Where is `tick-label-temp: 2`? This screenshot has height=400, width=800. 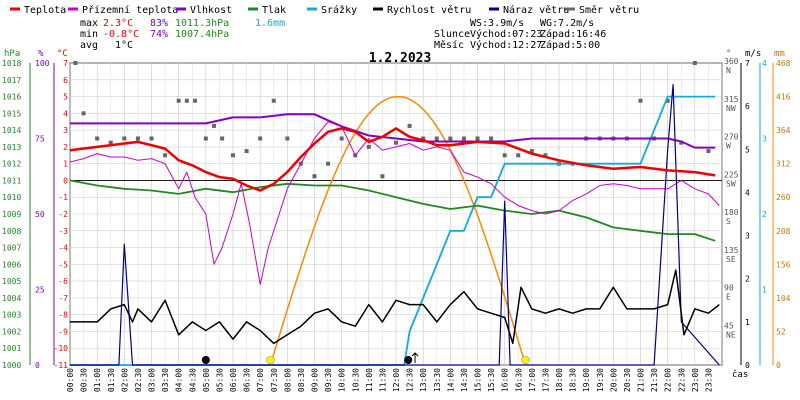 tick-label-temp: 2 is located at coordinates (65, 147).